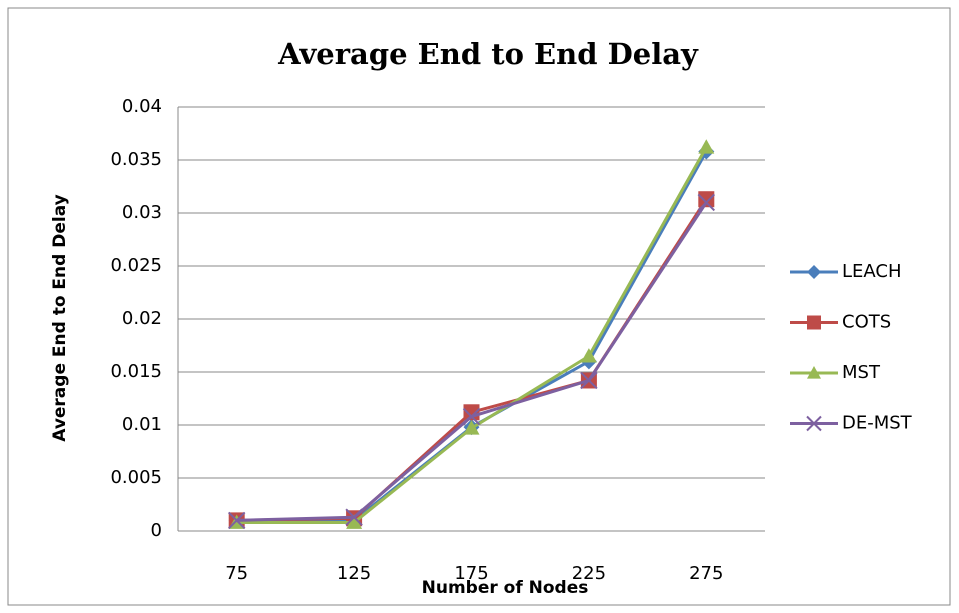  I want to click on y-axis-title: Average End to End Delay, so click(60, 317).